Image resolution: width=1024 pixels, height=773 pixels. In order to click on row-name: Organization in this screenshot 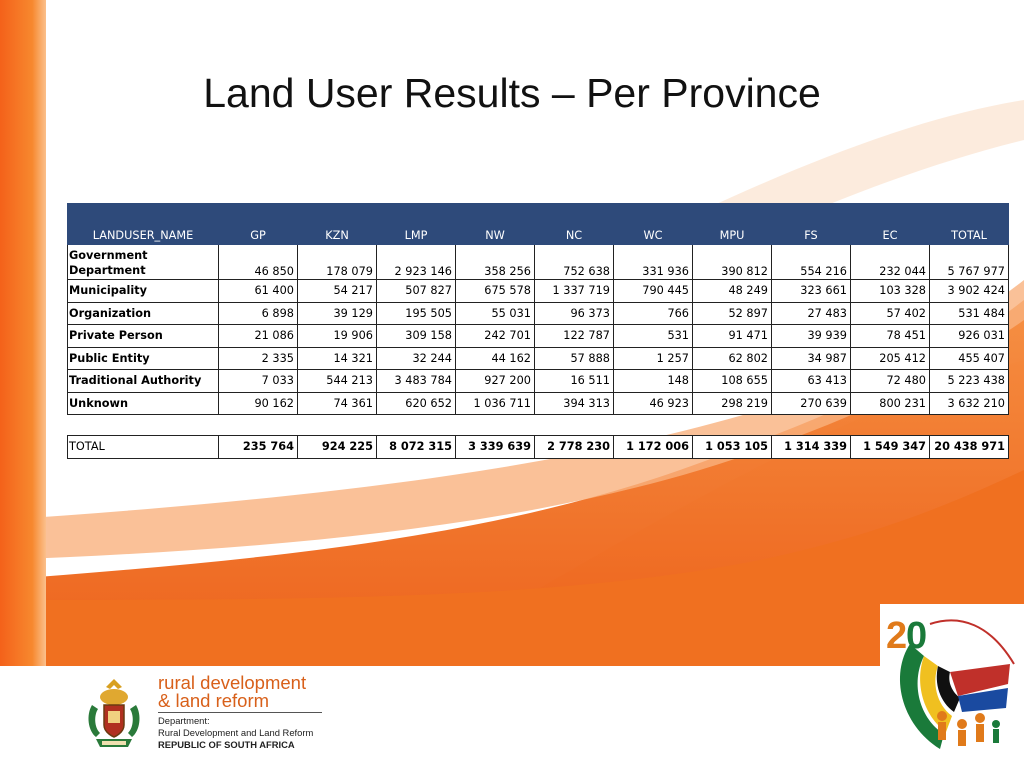, I will do `click(143, 313)`.